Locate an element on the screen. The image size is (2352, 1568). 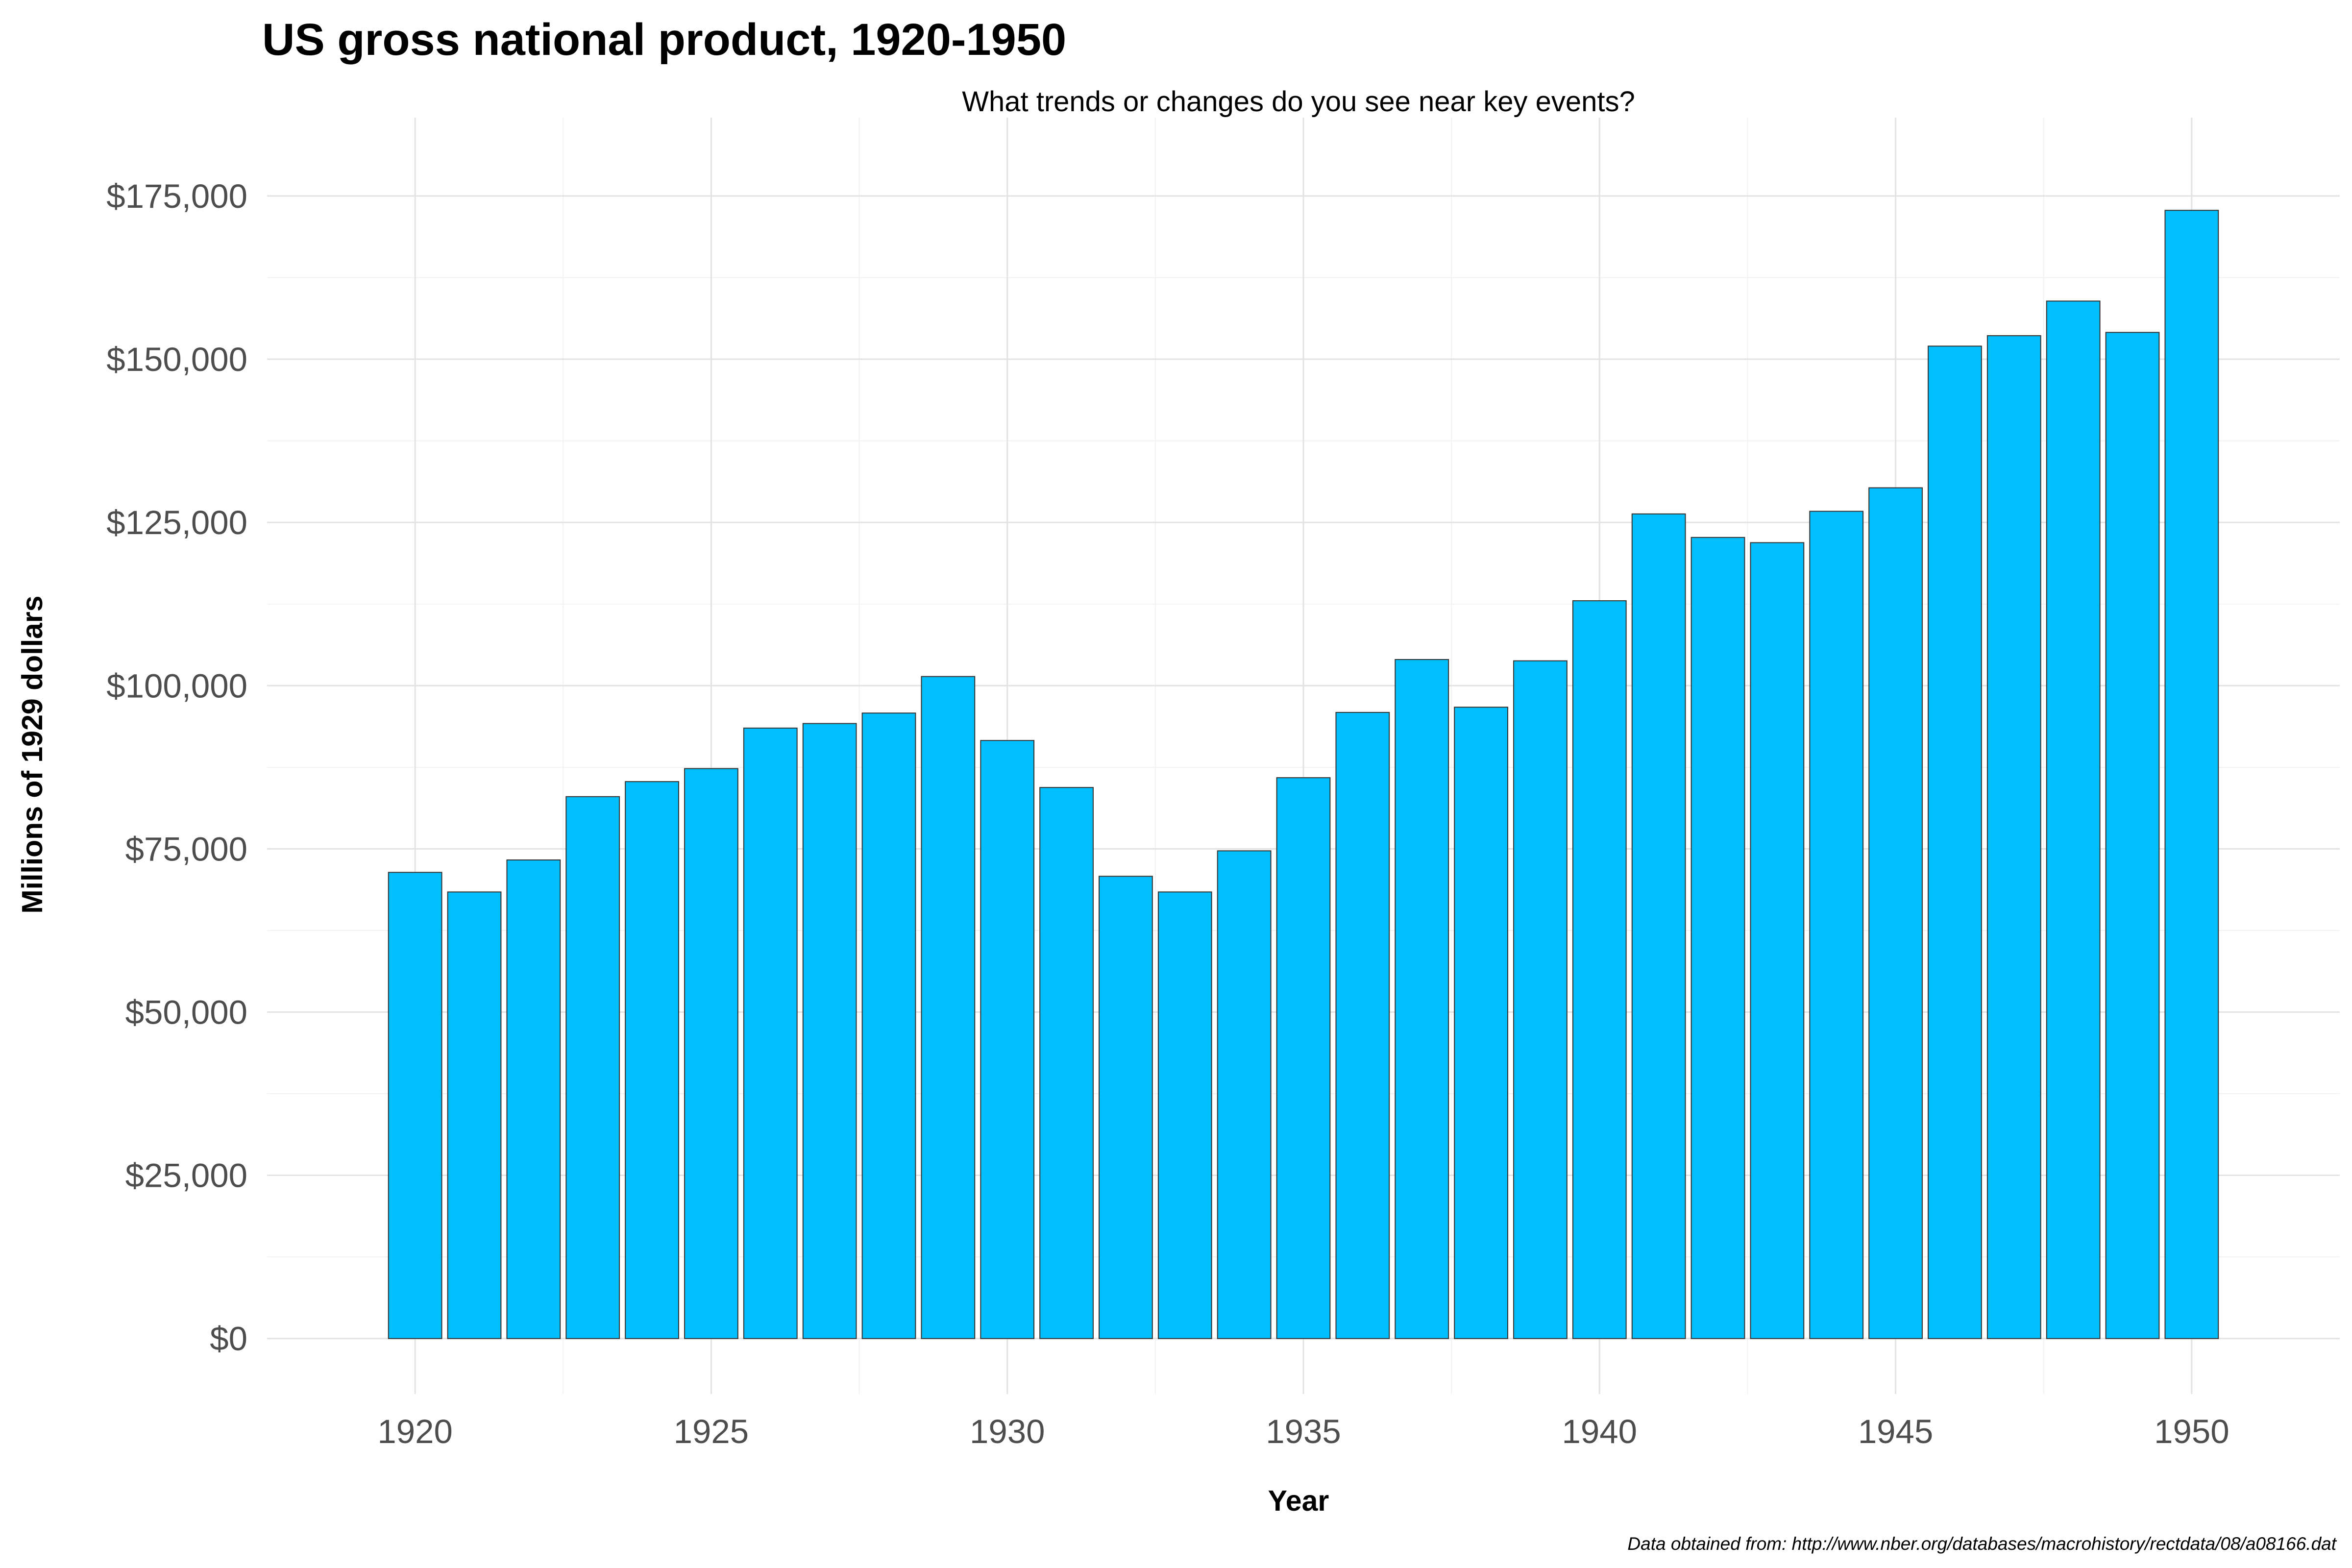
bar-1942 is located at coordinates (1717, 938).